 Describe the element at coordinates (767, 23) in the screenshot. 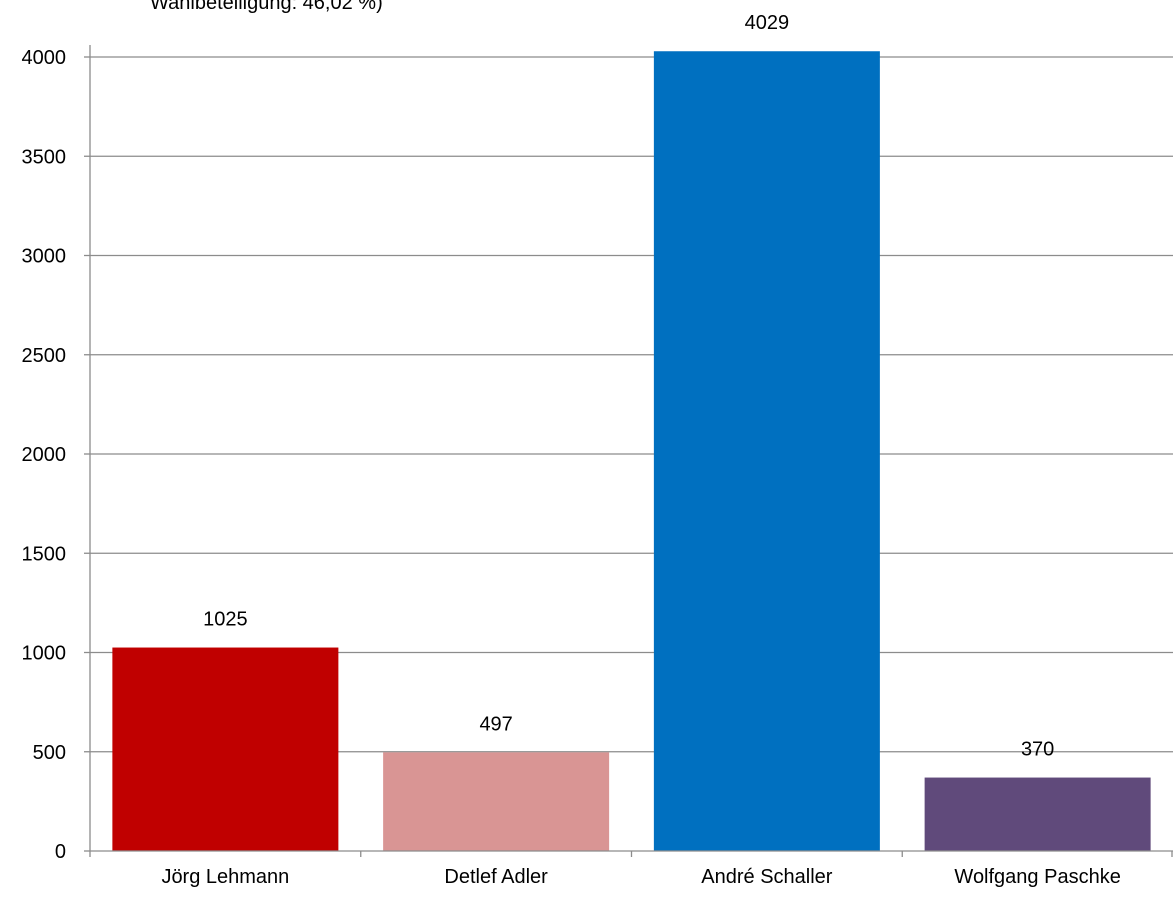

I see `data-label: 4029` at that location.